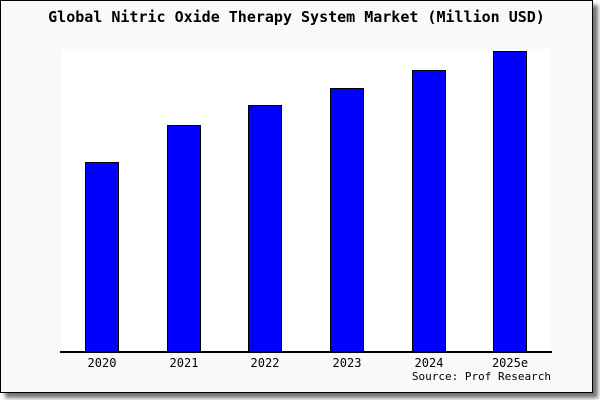  I want to click on bar-2025e, so click(510, 201).